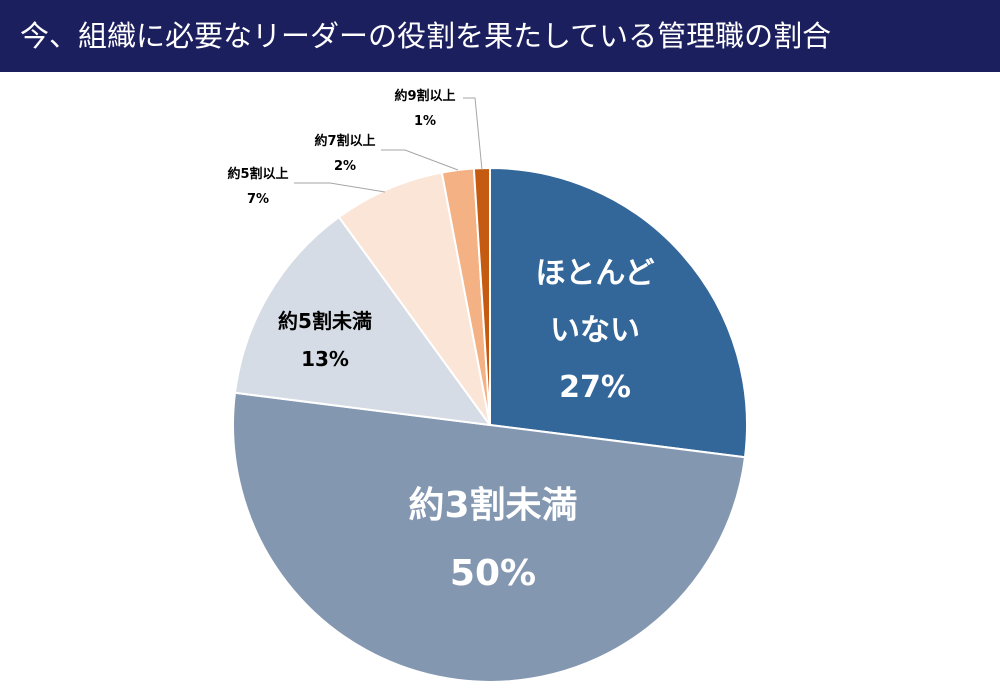 This screenshot has height=690, width=1000. What do you see at coordinates (425, 96) in the screenshot?
I see `category-label: 約9割以上` at bounding box center [425, 96].